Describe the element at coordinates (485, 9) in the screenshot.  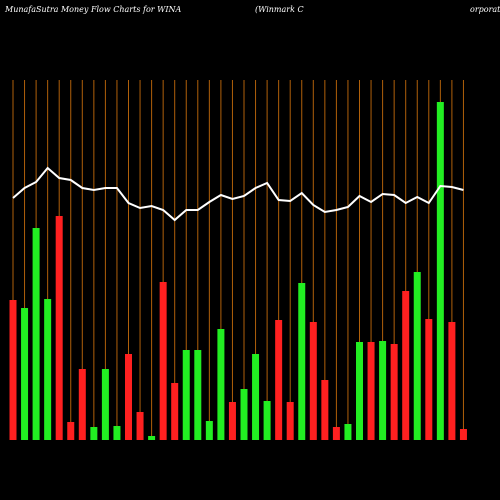
I see `chart-subtitle-right: orporati` at that location.